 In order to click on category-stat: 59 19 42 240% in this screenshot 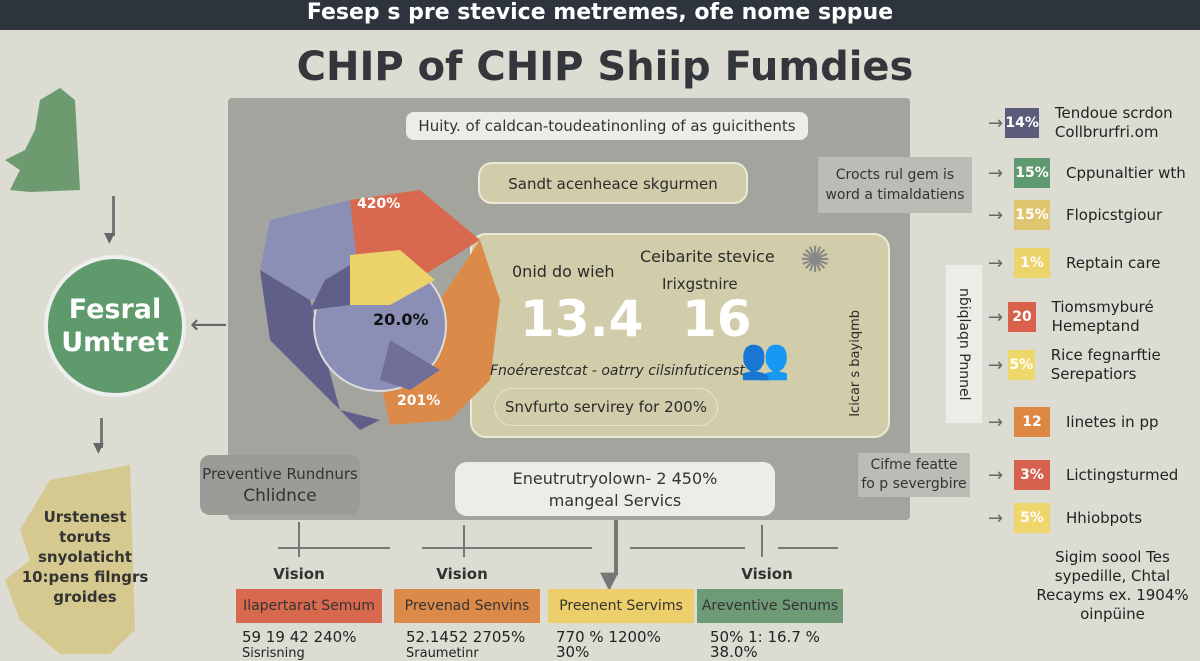, I will do `click(299, 637)`.